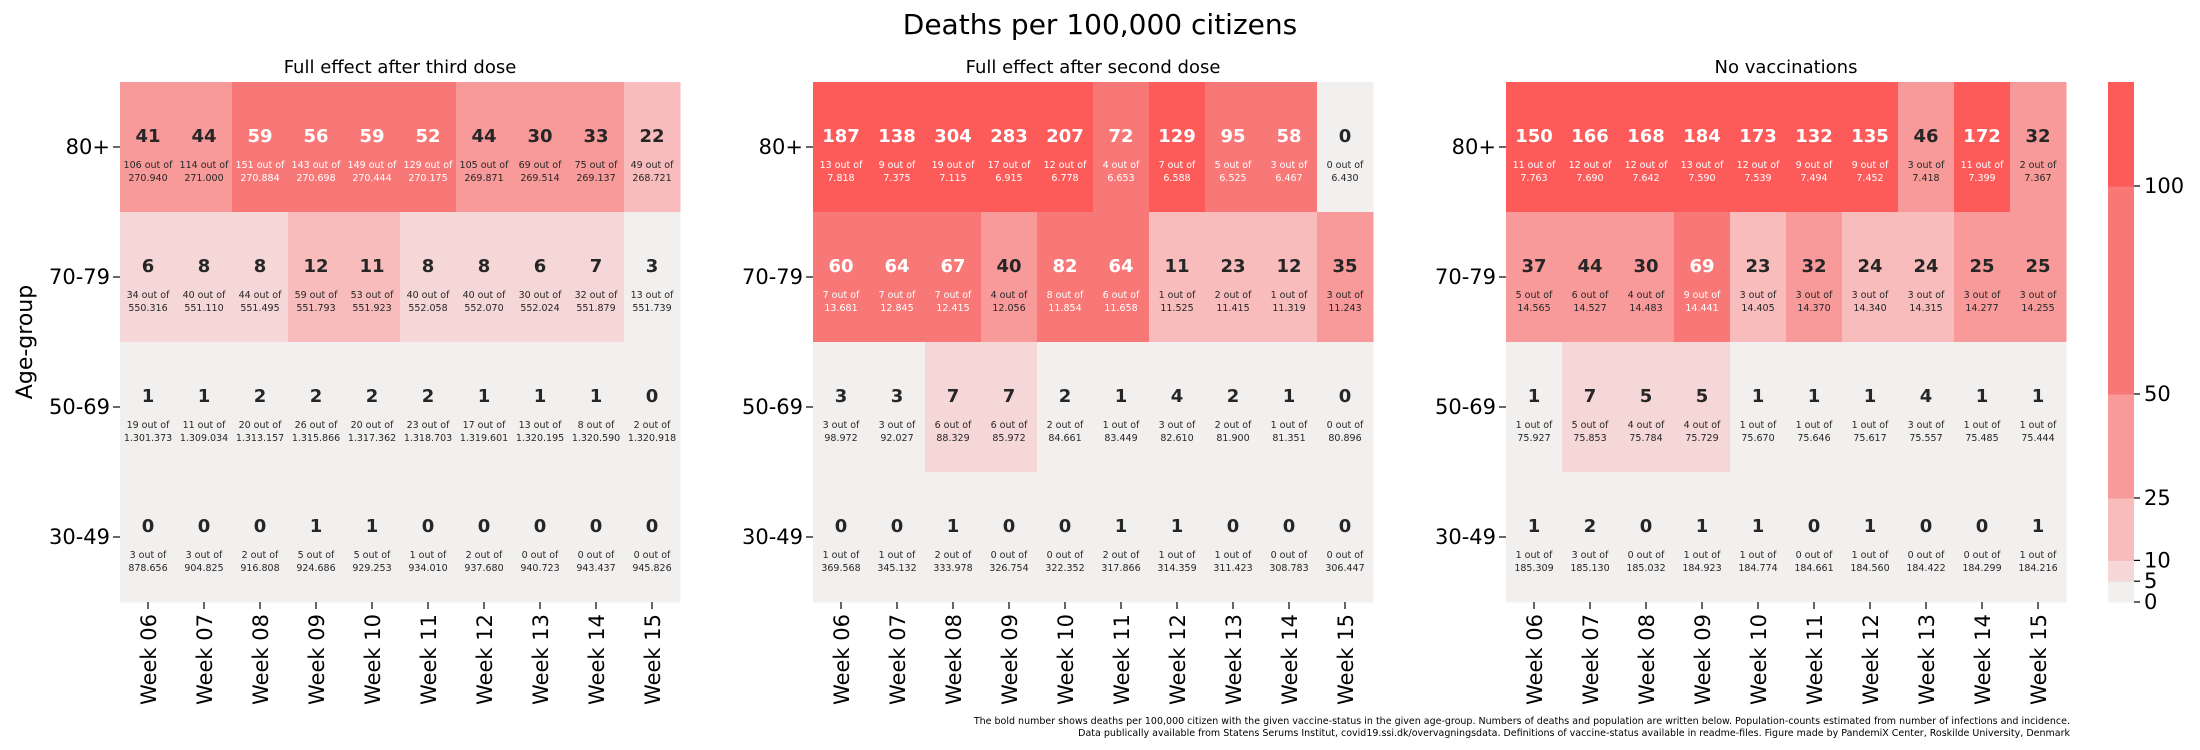 The height and width of the screenshot is (750, 2200). I want to click on cell-detail-line-1: 26 out of, so click(316, 425).